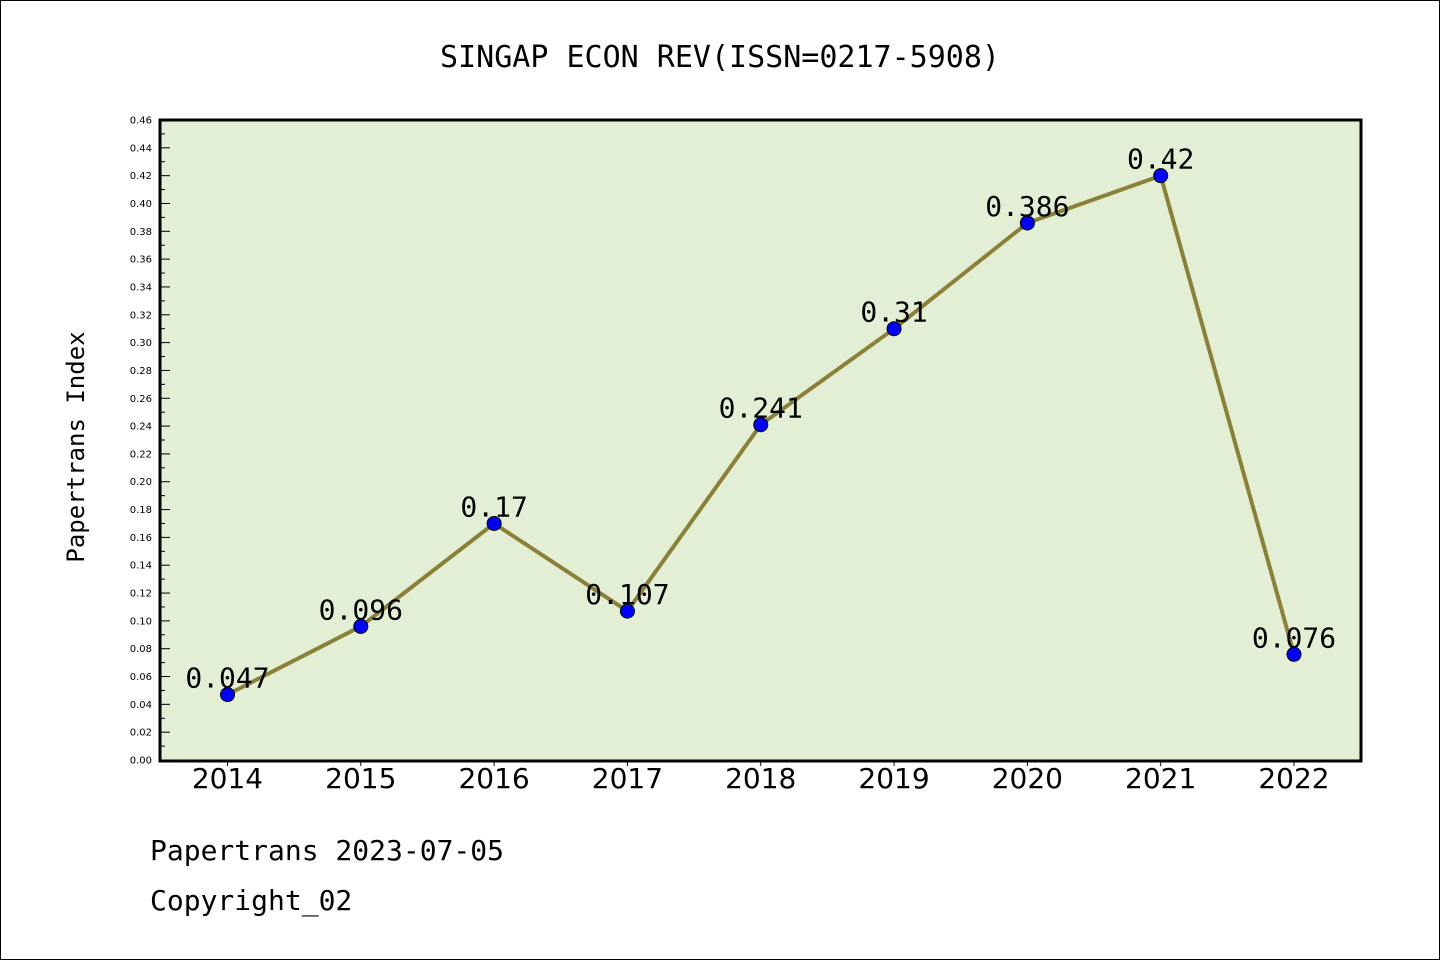  What do you see at coordinates (141, 204) in the screenshot?
I see `y-tick-label: 0.40` at bounding box center [141, 204].